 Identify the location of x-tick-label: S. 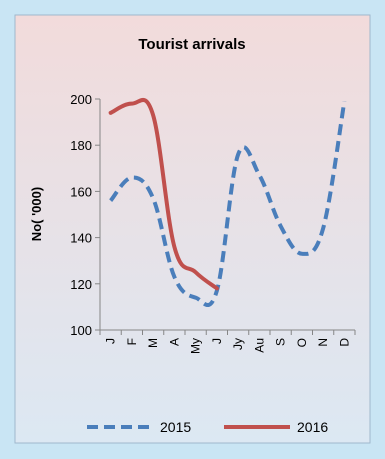
(281, 342).